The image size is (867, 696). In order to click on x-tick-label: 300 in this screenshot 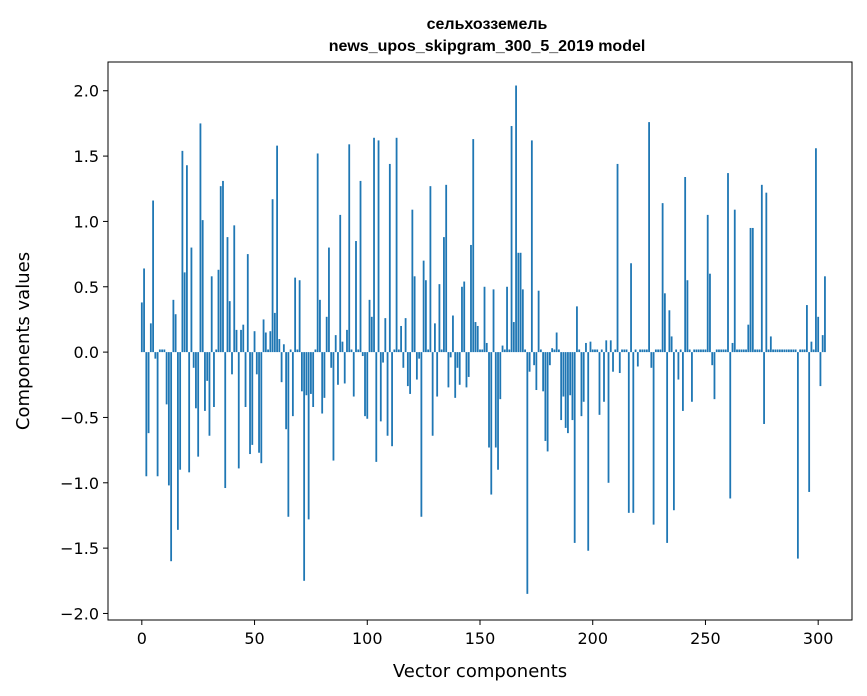, I will do `click(818, 638)`.